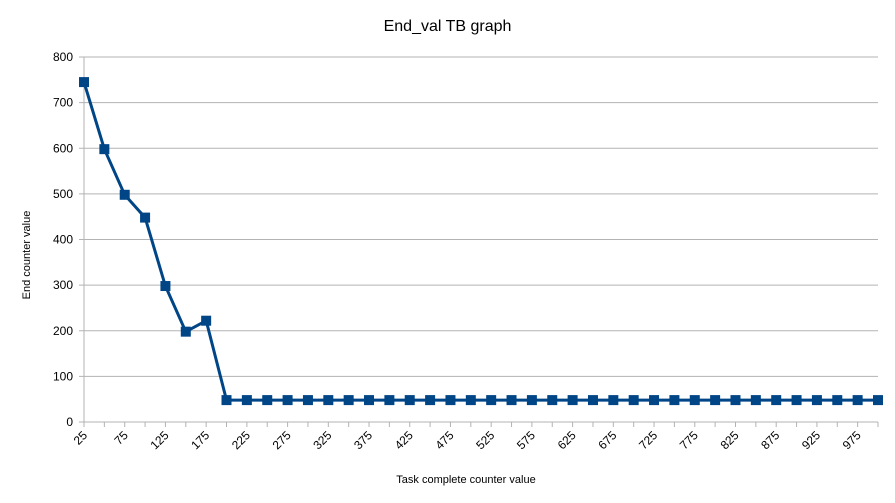  I want to click on chart-title: End_val TB graph, so click(447, 26).